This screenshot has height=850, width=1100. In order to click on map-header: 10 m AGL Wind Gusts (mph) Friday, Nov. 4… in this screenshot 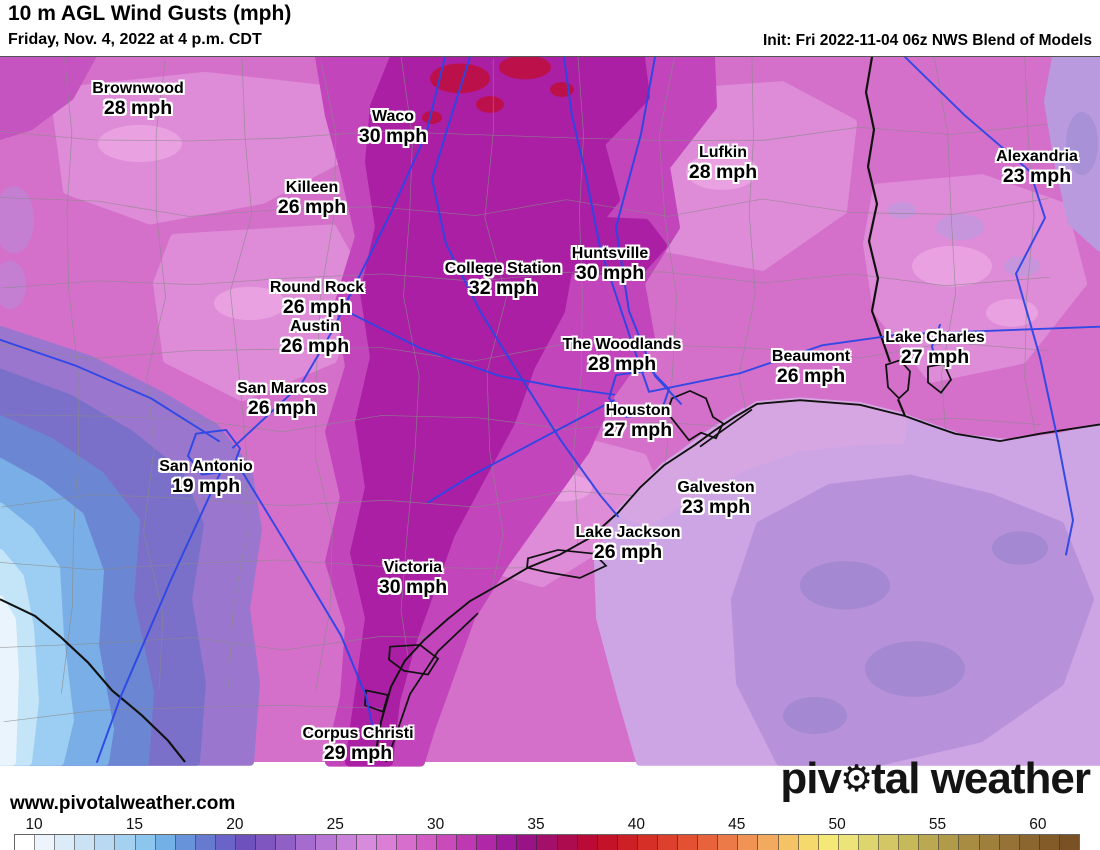, I will do `click(550, 28)`.